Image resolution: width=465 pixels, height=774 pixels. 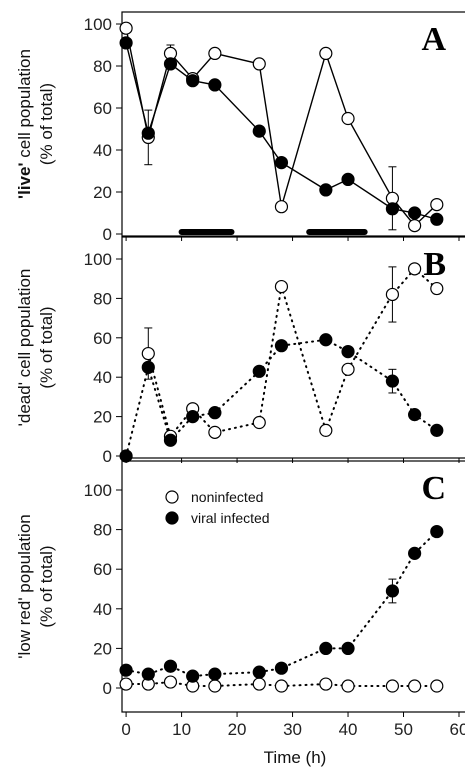 I want to click on x-tick-label: 40, so click(x=348, y=729).